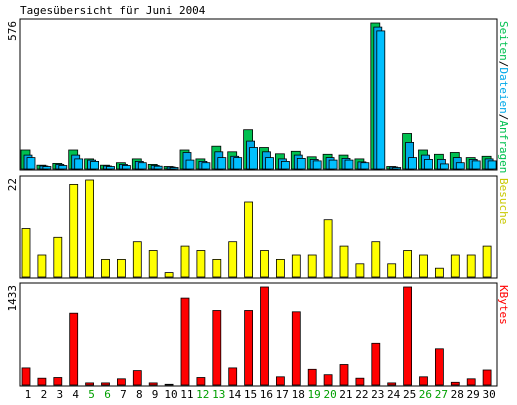 This screenshot has height=405, width=517. I want to click on day-label-4: 4, so click(75, 394).